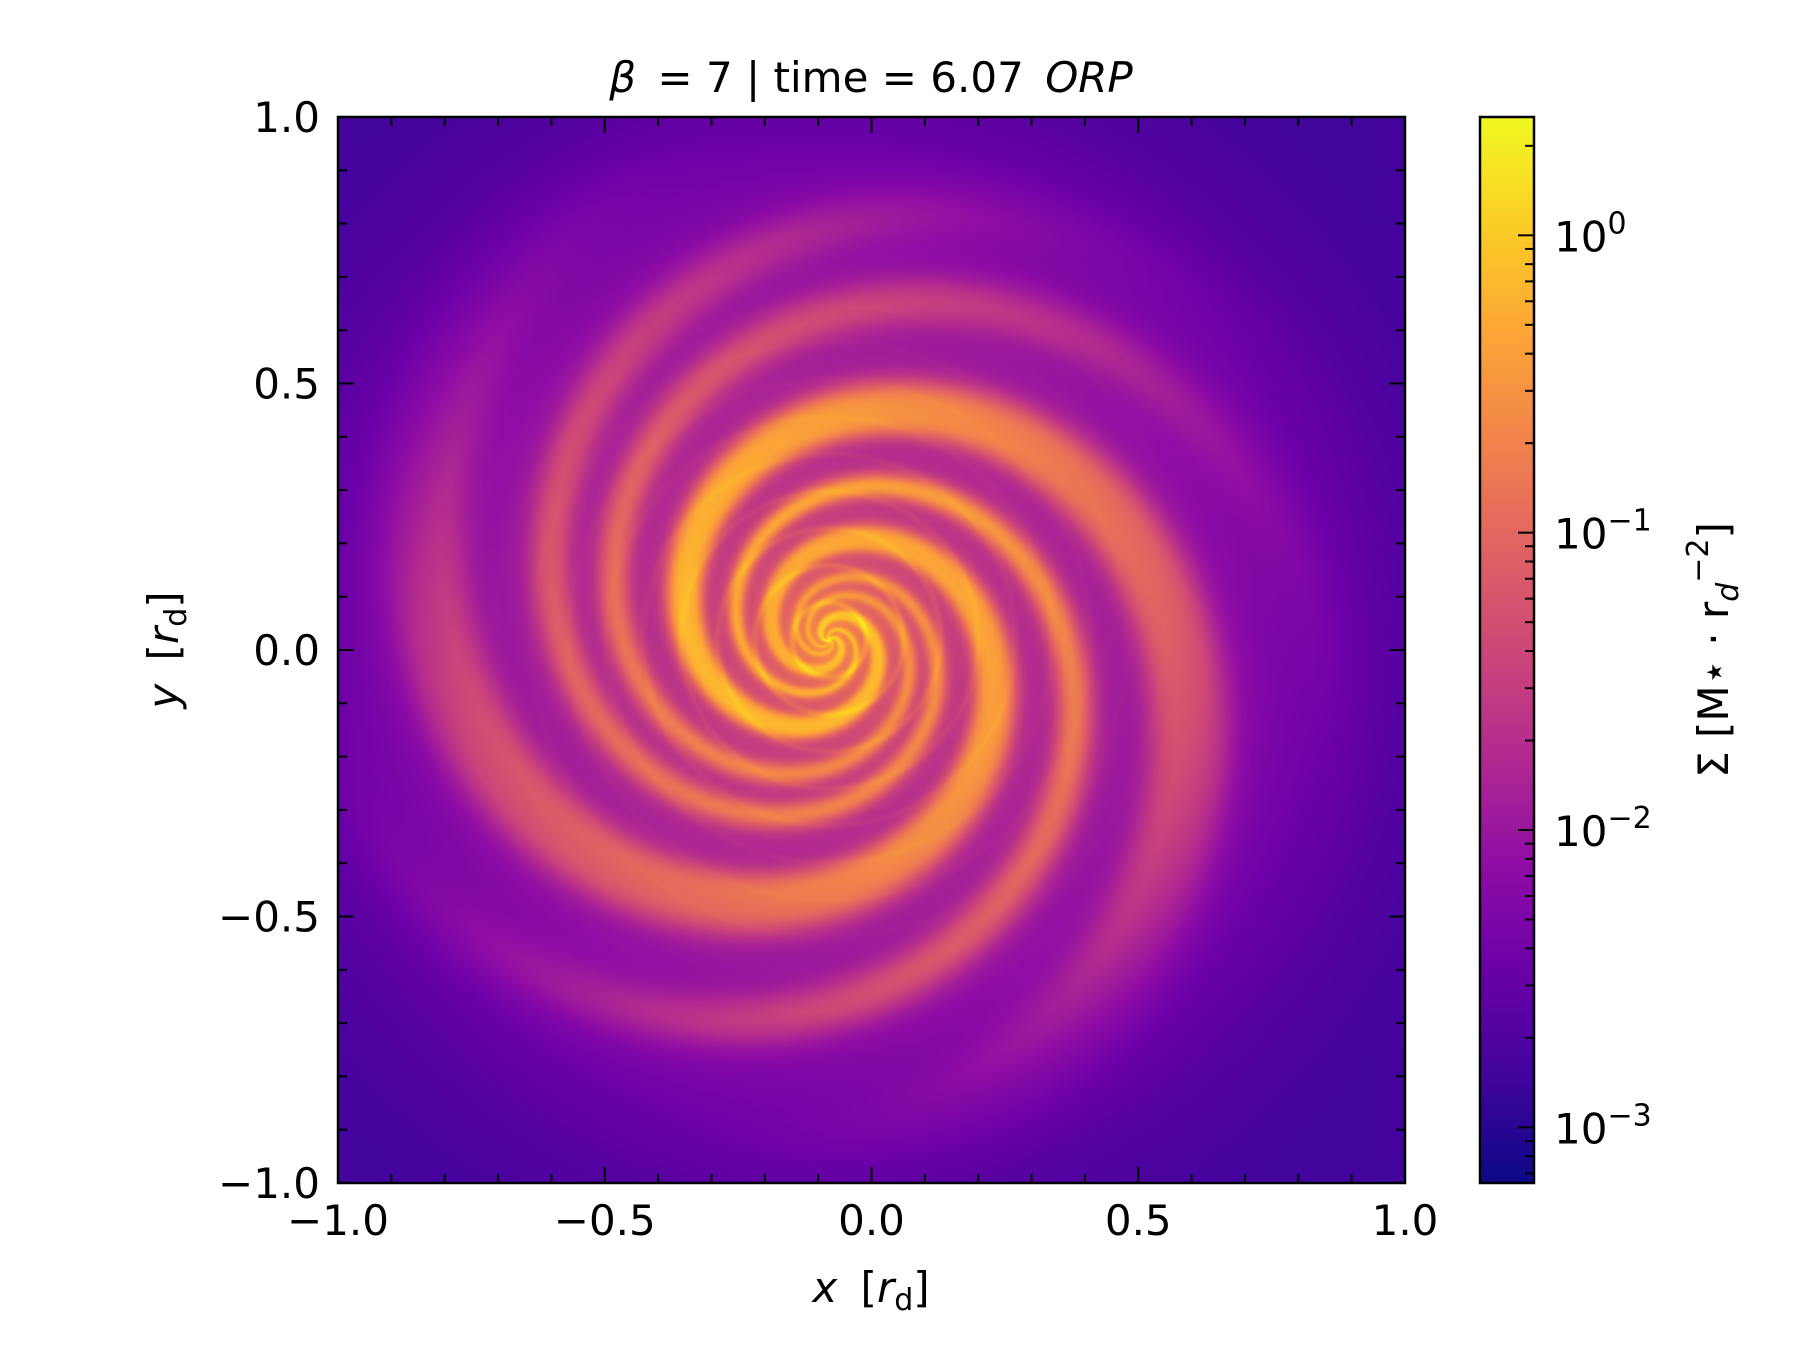 Image resolution: width=1800 pixels, height=1355 pixels. I want to click on colorbar-tick-label: 10⁻¹, so click(1603, 531).